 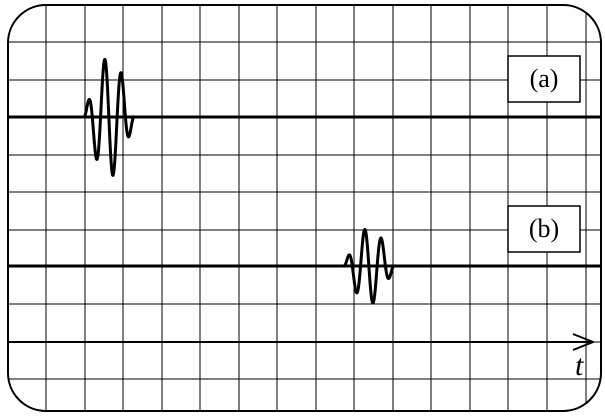 I want to click on time-axis-label: t, so click(x=579, y=365).